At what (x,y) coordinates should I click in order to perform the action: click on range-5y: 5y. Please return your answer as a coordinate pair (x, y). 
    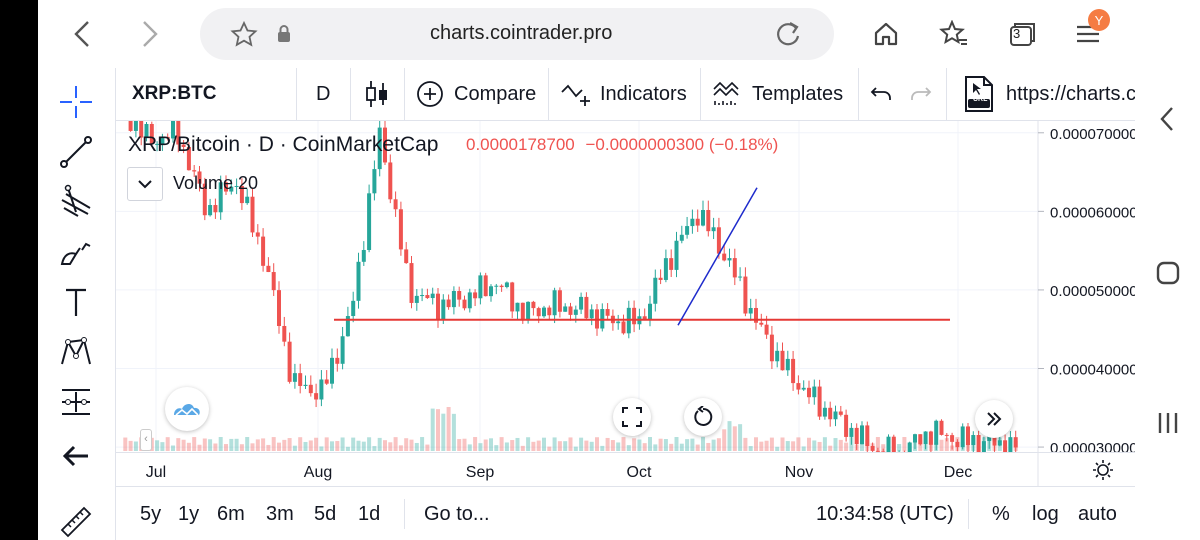
    Looking at the image, I should click on (151, 514).